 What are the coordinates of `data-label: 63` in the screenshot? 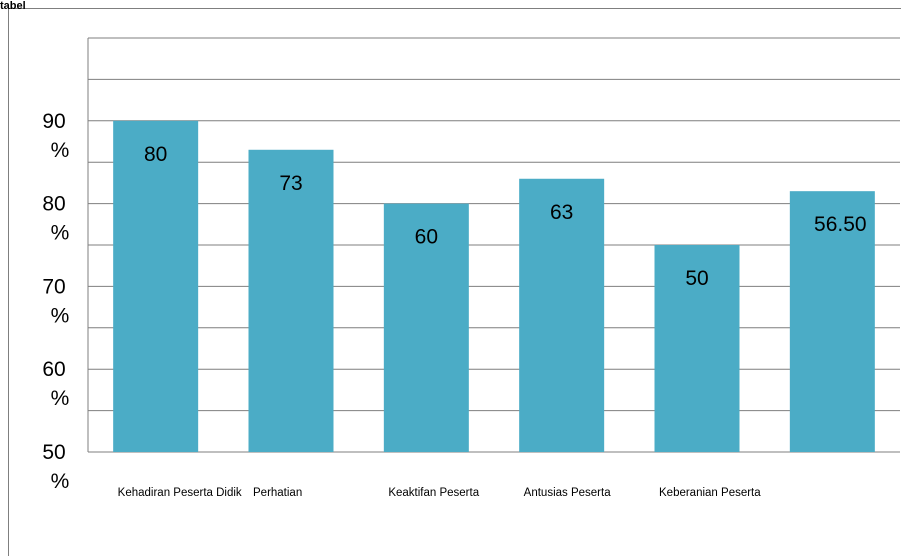 It's located at (561, 212).